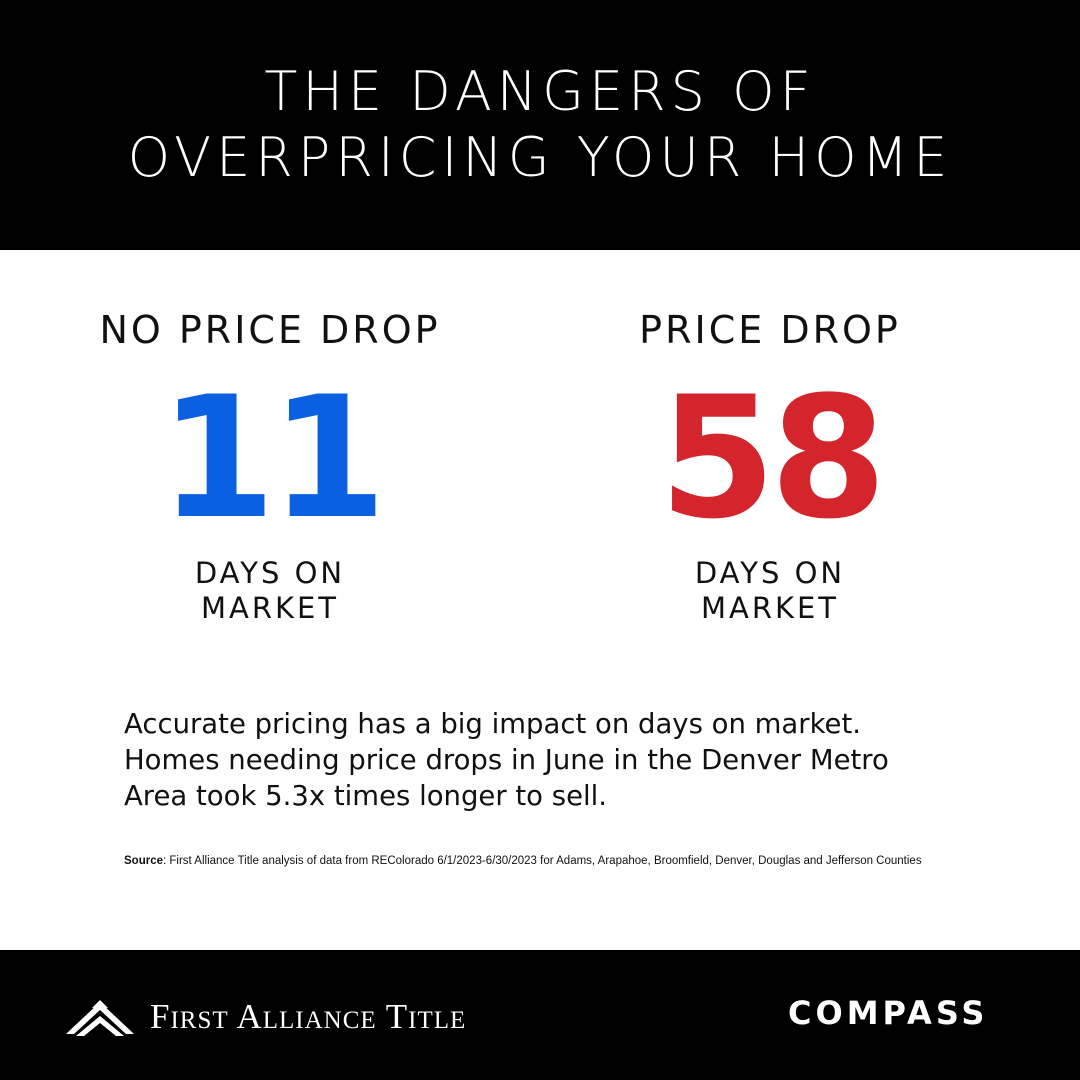  I want to click on first-alliance-title-wordmark: First Alliance Title, so click(308, 1016).